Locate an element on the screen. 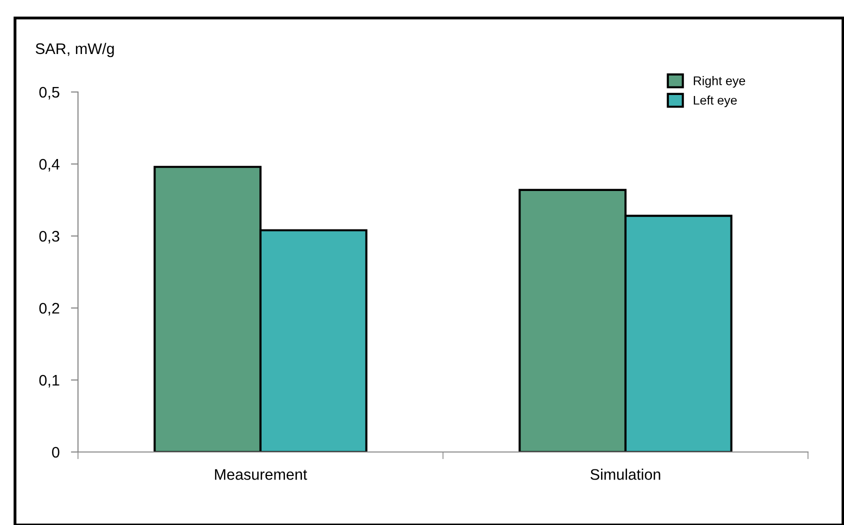  y-tick-label: 0,5 is located at coordinates (49, 93).